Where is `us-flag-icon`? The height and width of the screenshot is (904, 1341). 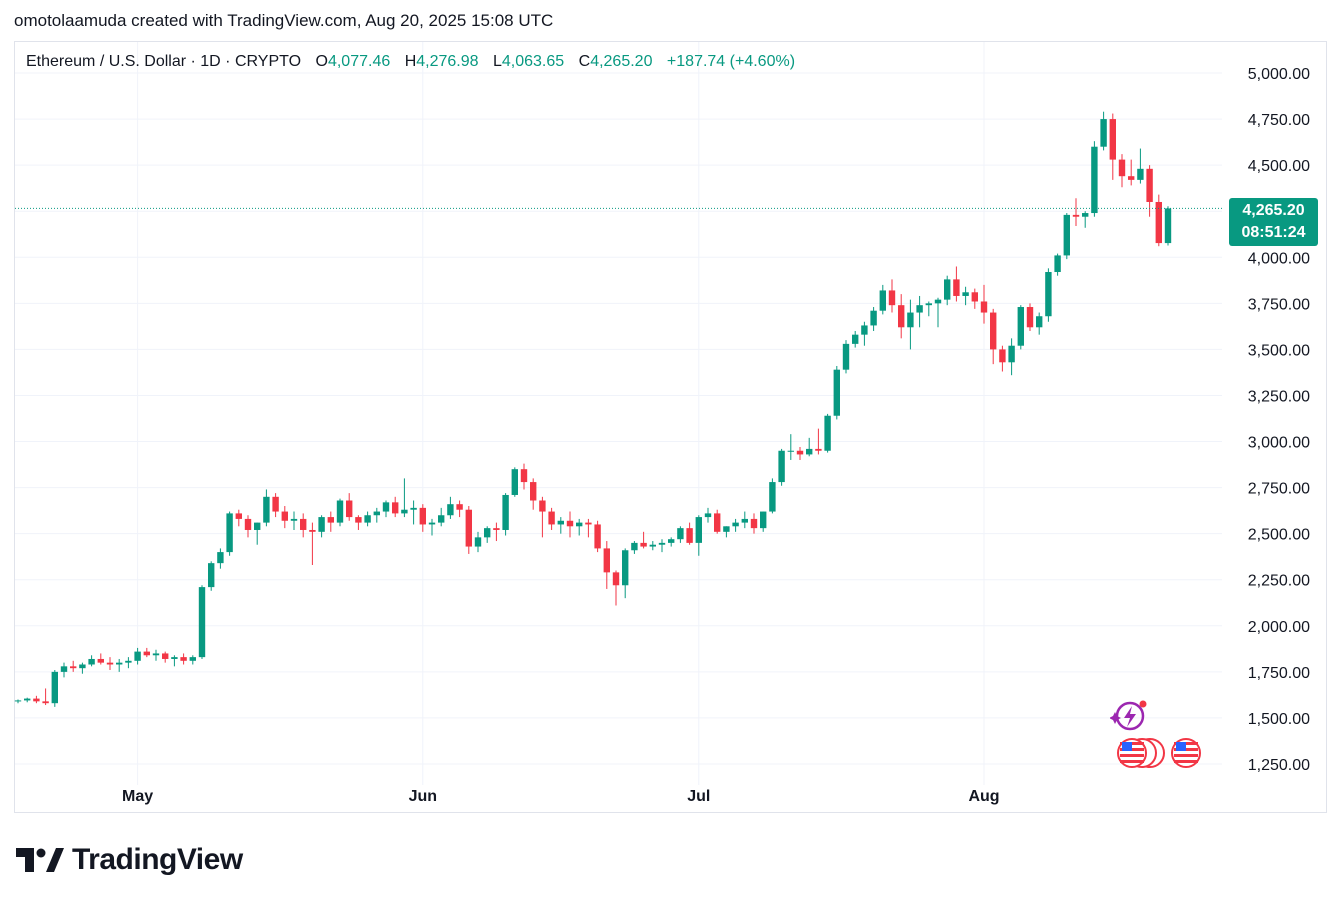 us-flag-icon is located at coordinates (1159, 753).